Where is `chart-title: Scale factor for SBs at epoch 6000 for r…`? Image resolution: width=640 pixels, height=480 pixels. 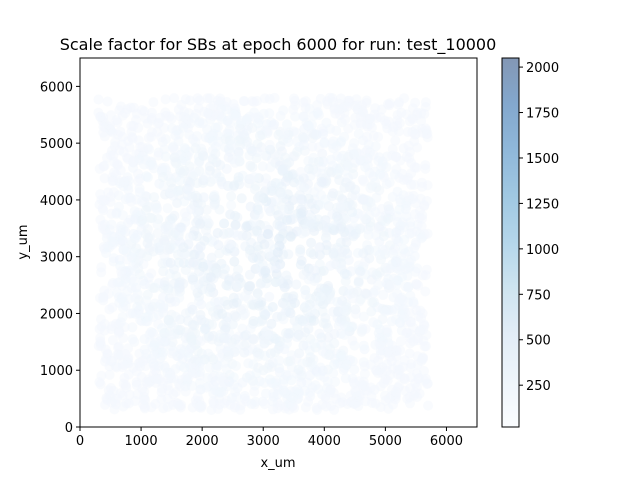 chart-title: Scale factor for SBs at epoch 6000 for r… is located at coordinates (278, 45).